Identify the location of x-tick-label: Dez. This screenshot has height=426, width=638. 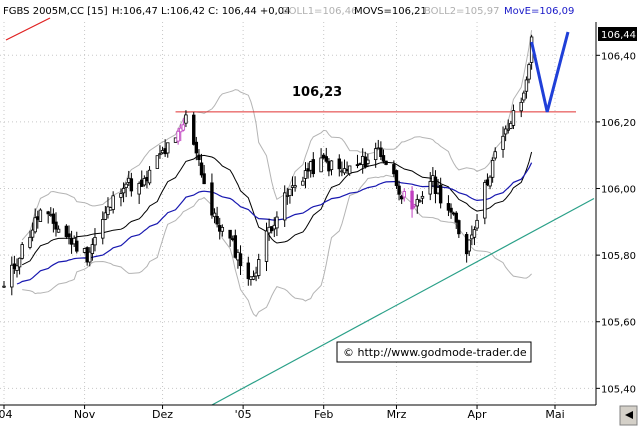
(162, 414).